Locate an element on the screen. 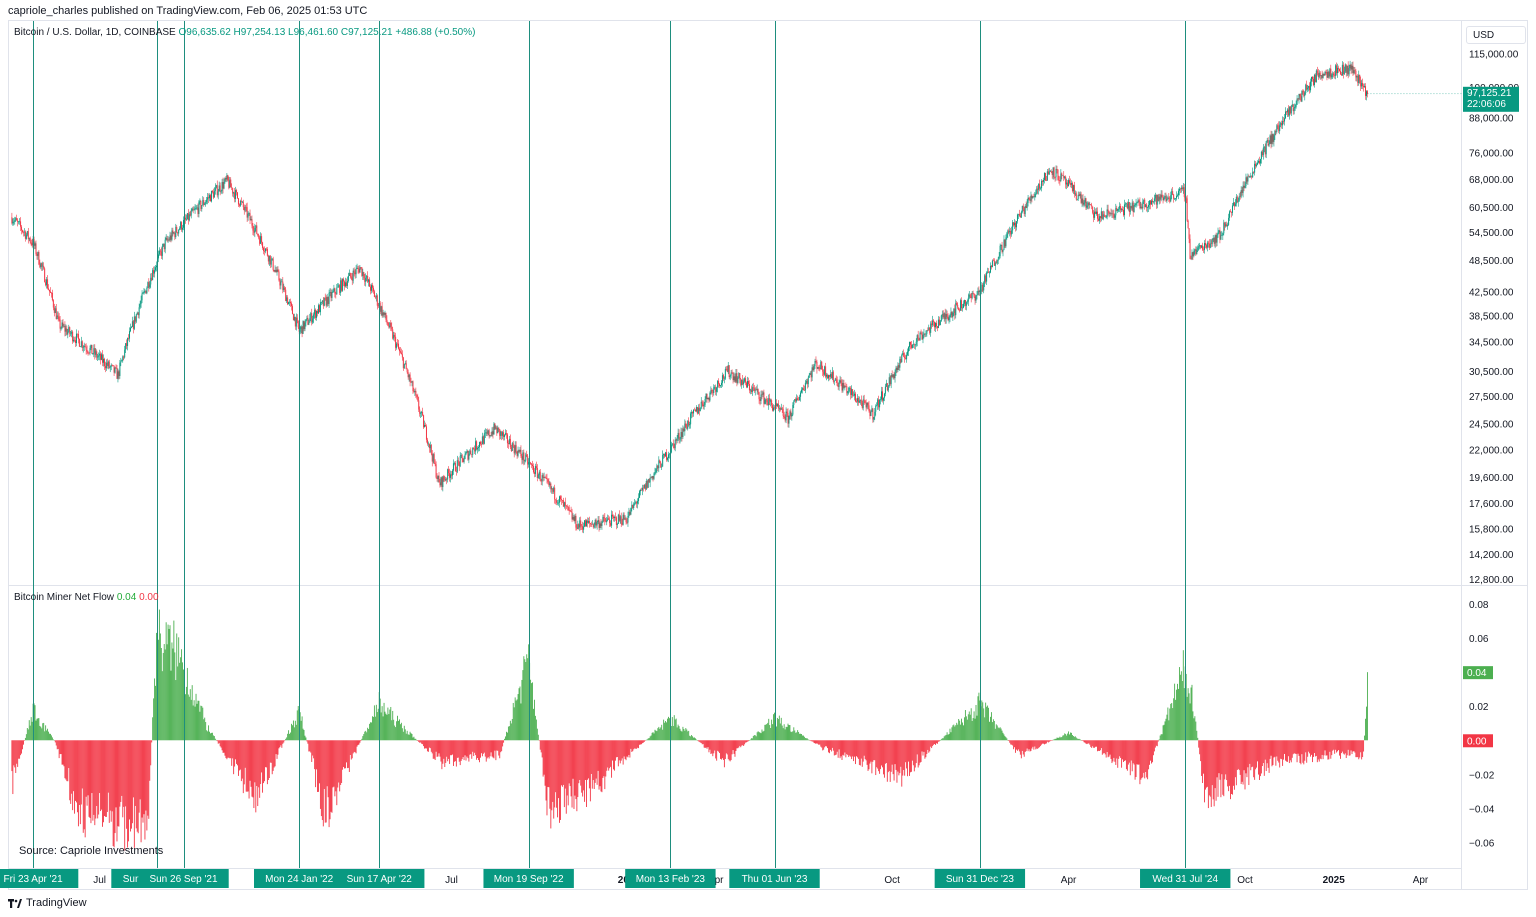  footer-brand: TradingView is located at coordinates (56, 903).